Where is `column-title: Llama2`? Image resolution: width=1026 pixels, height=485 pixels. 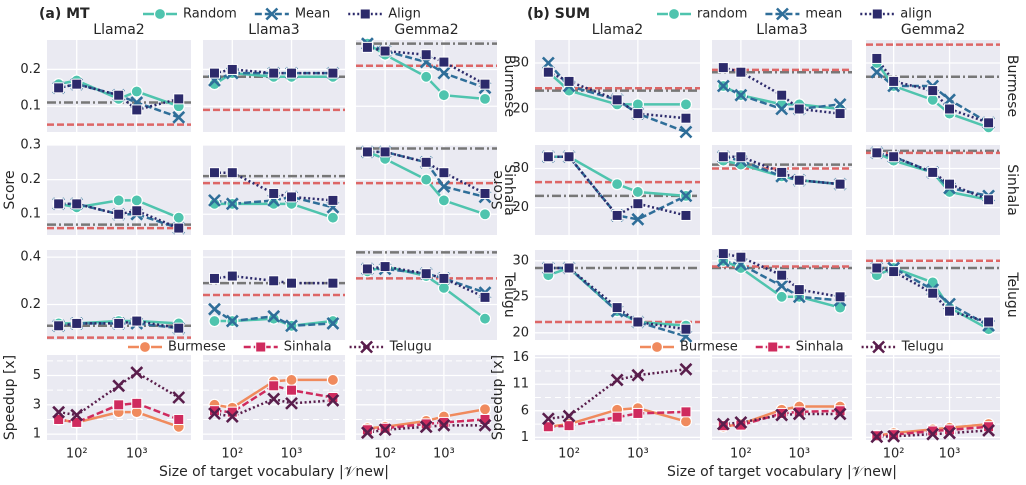
column-title: Llama2 is located at coordinates (118, 30).